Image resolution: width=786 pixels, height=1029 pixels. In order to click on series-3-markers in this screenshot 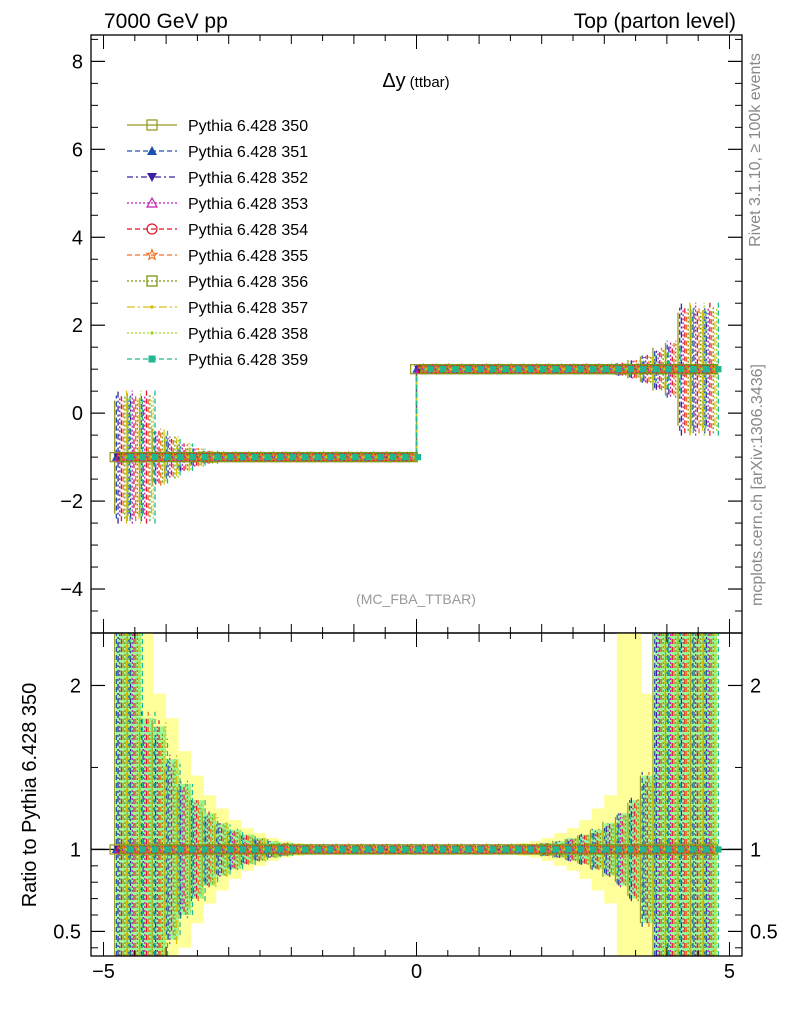, I will do `click(414, 412)`.